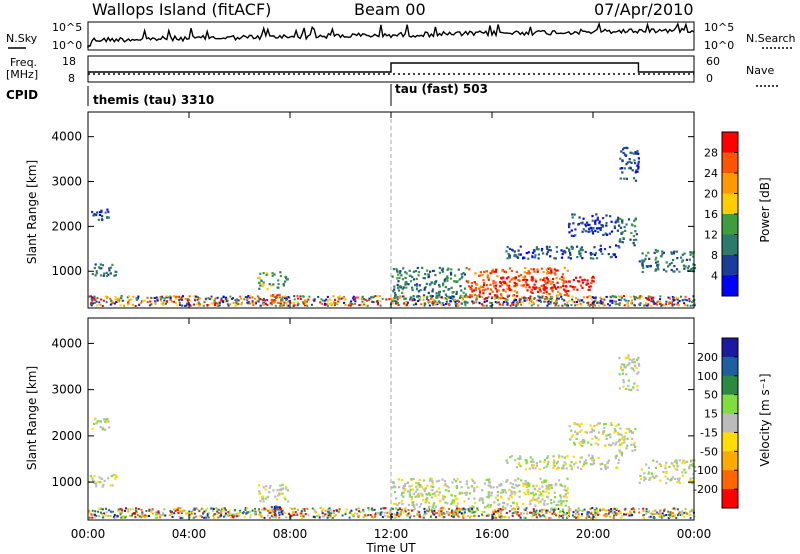 This screenshot has height=554, width=800. What do you see at coordinates (730, 499) in the screenshot?
I see `colorbar-segment` at bounding box center [730, 499].